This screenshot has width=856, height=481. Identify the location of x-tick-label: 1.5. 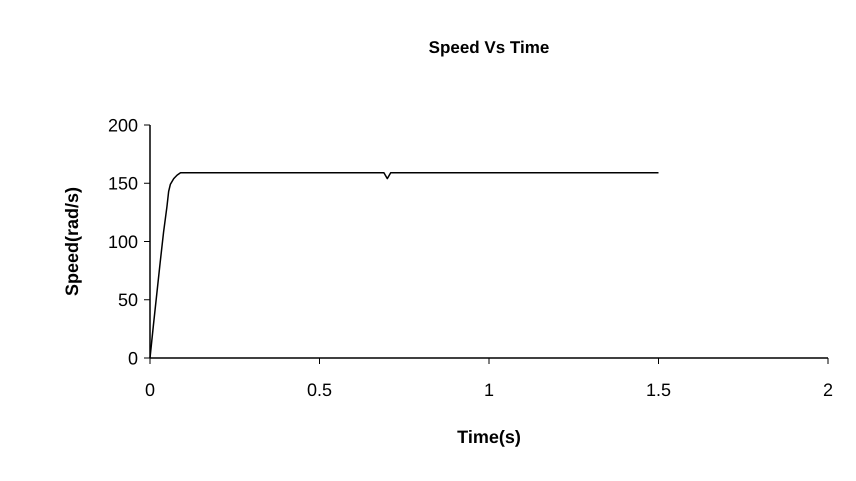
(659, 390).